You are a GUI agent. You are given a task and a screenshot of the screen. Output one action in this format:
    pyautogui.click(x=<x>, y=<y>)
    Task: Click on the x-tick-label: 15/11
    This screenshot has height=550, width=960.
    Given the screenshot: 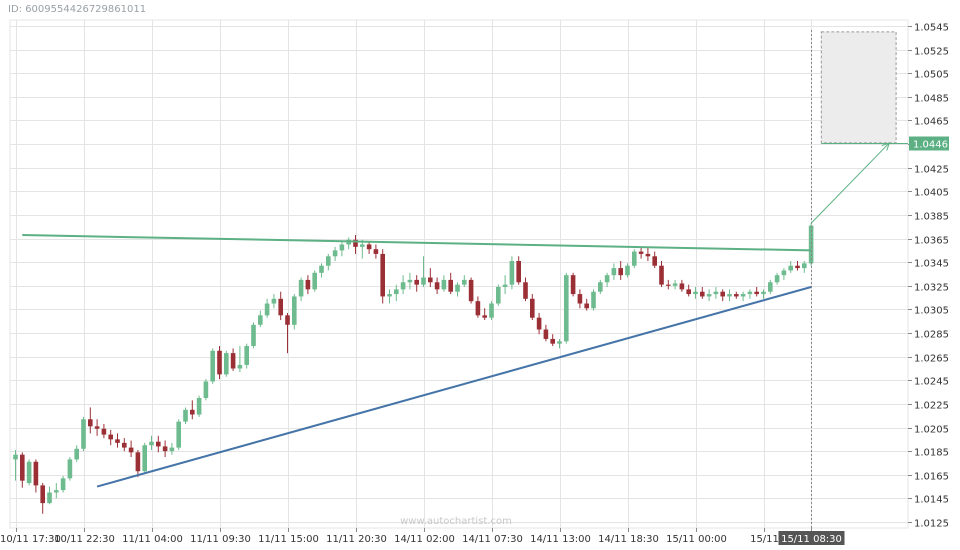 What is the action you would take?
    pyautogui.click(x=764, y=539)
    